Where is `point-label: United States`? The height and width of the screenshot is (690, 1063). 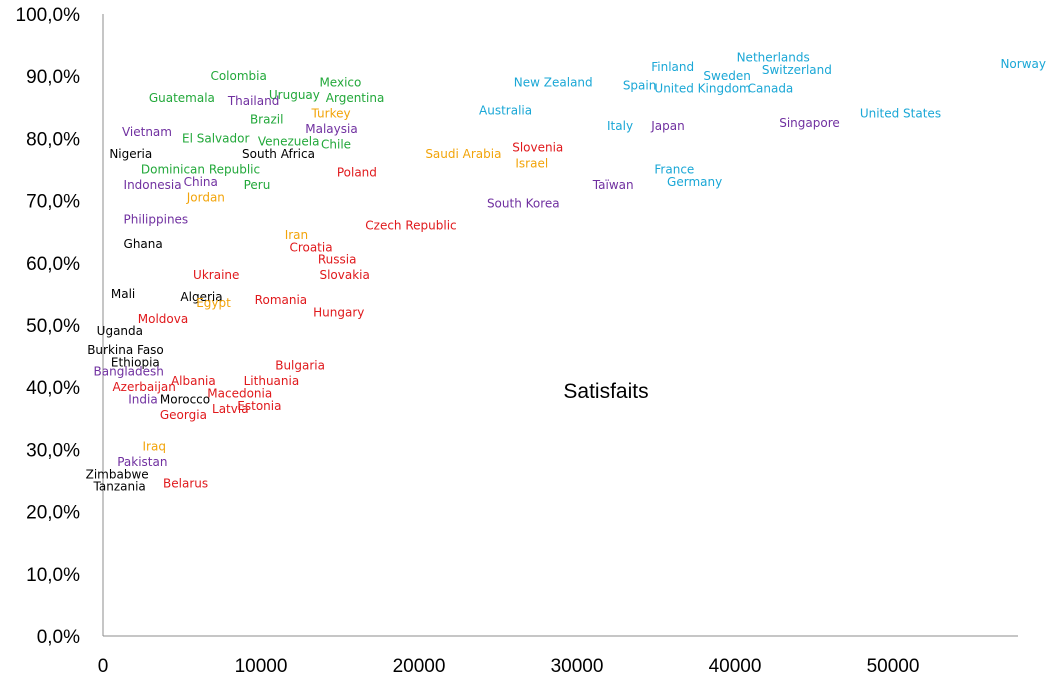 point-label: United States is located at coordinates (900, 114).